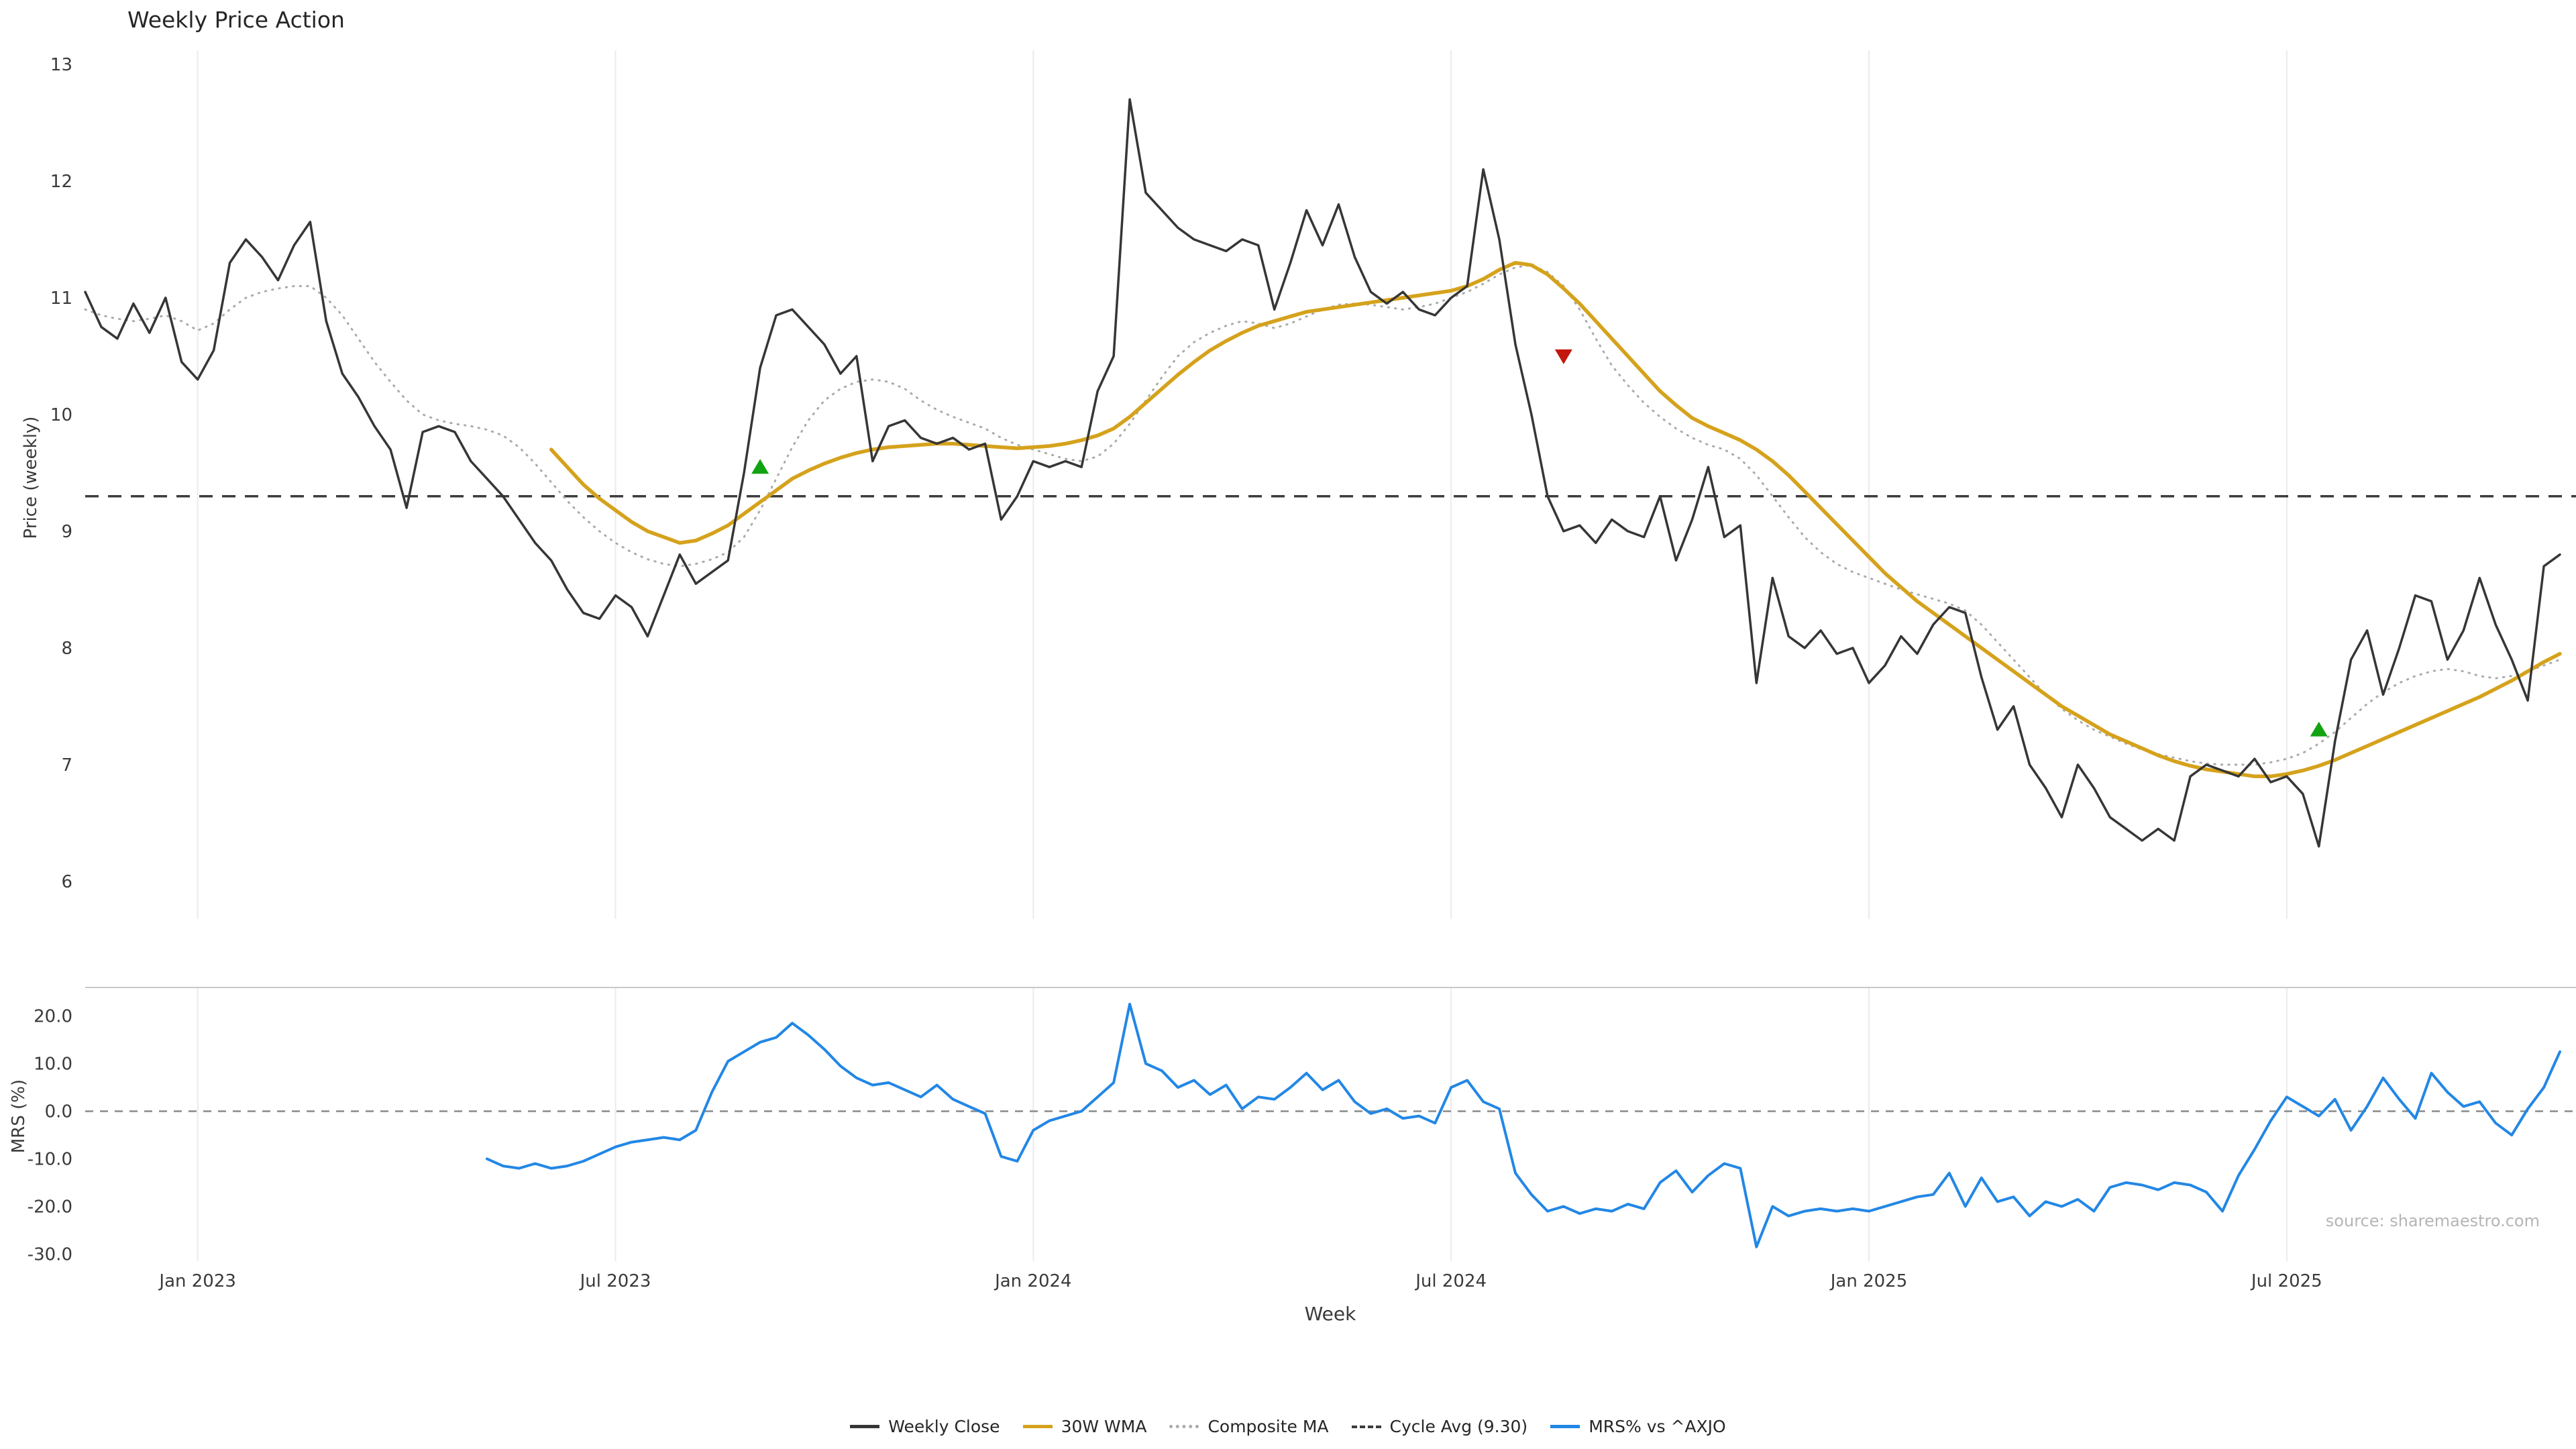 This screenshot has height=1449, width=2576. What do you see at coordinates (1330, 1314) in the screenshot?
I see `x-axis-label: Week` at bounding box center [1330, 1314].